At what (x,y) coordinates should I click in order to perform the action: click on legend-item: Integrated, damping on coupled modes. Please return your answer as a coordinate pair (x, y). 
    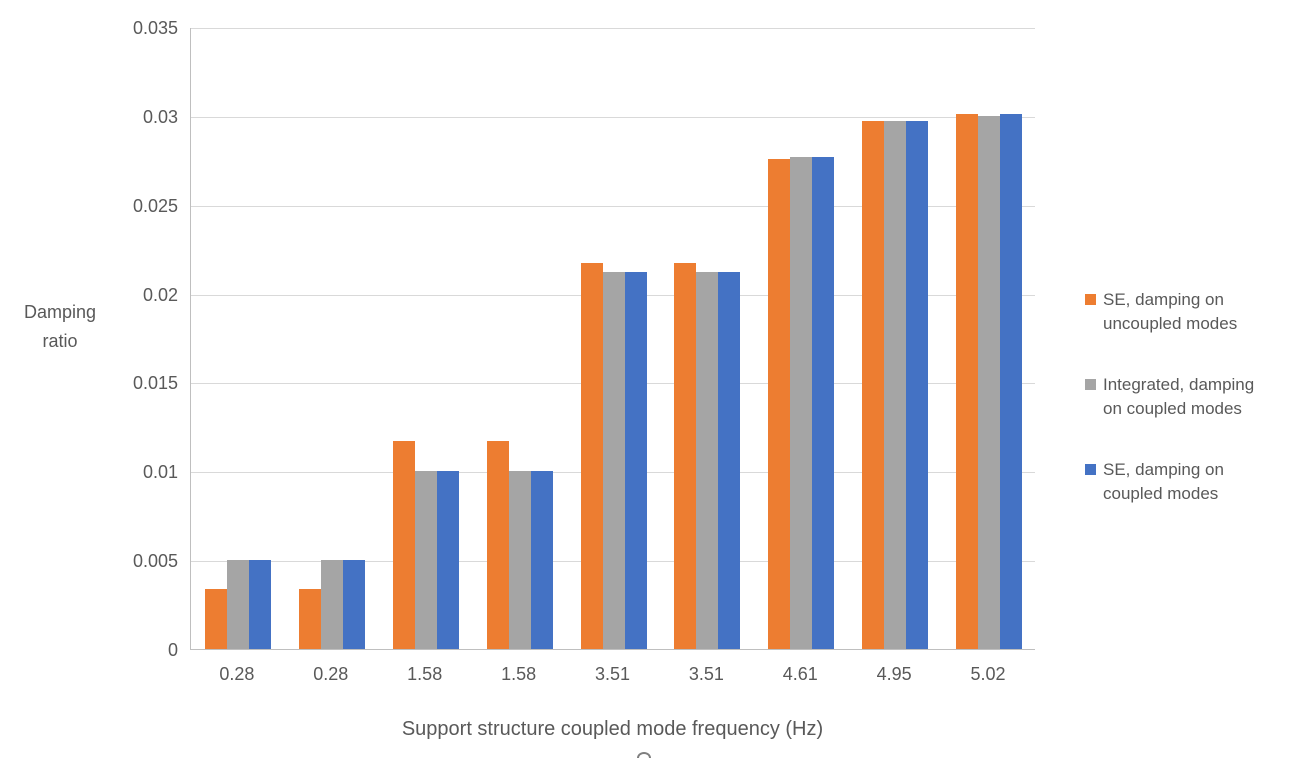
    Looking at the image, I should click on (1169, 397).